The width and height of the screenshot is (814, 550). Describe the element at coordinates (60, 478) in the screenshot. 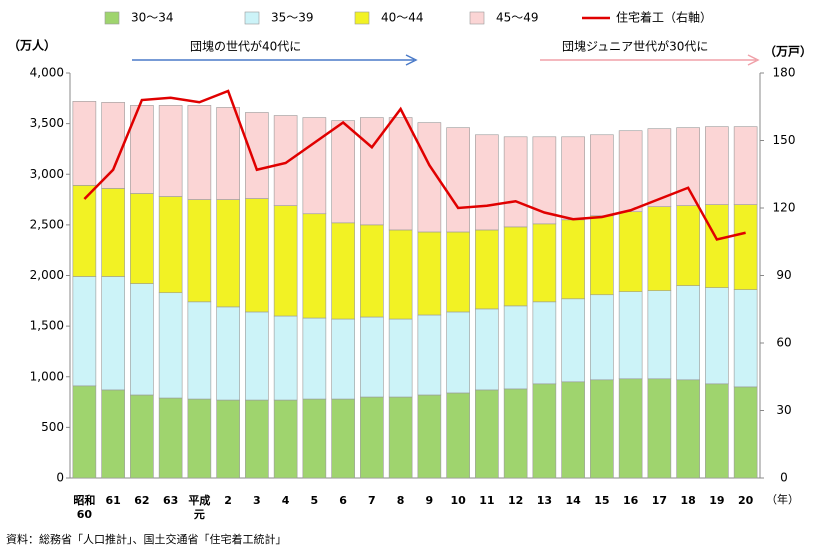

I see `y-tick-label: 0` at that location.